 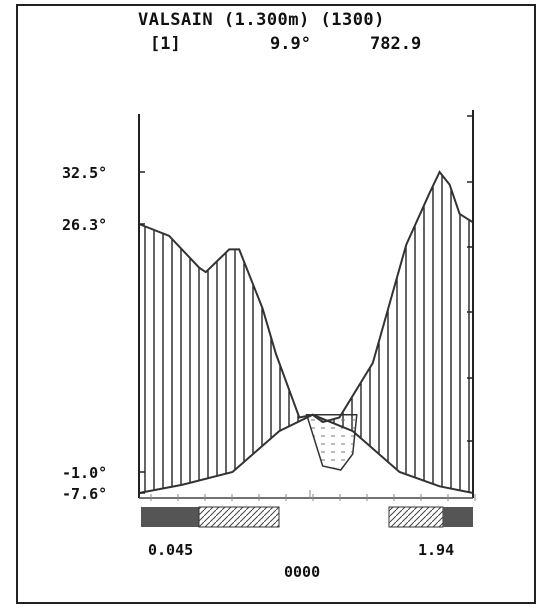 What do you see at coordinates (302, 572) in the screenshot?
I see `x-tick-center: 0000` at bounding box center [302, 572].